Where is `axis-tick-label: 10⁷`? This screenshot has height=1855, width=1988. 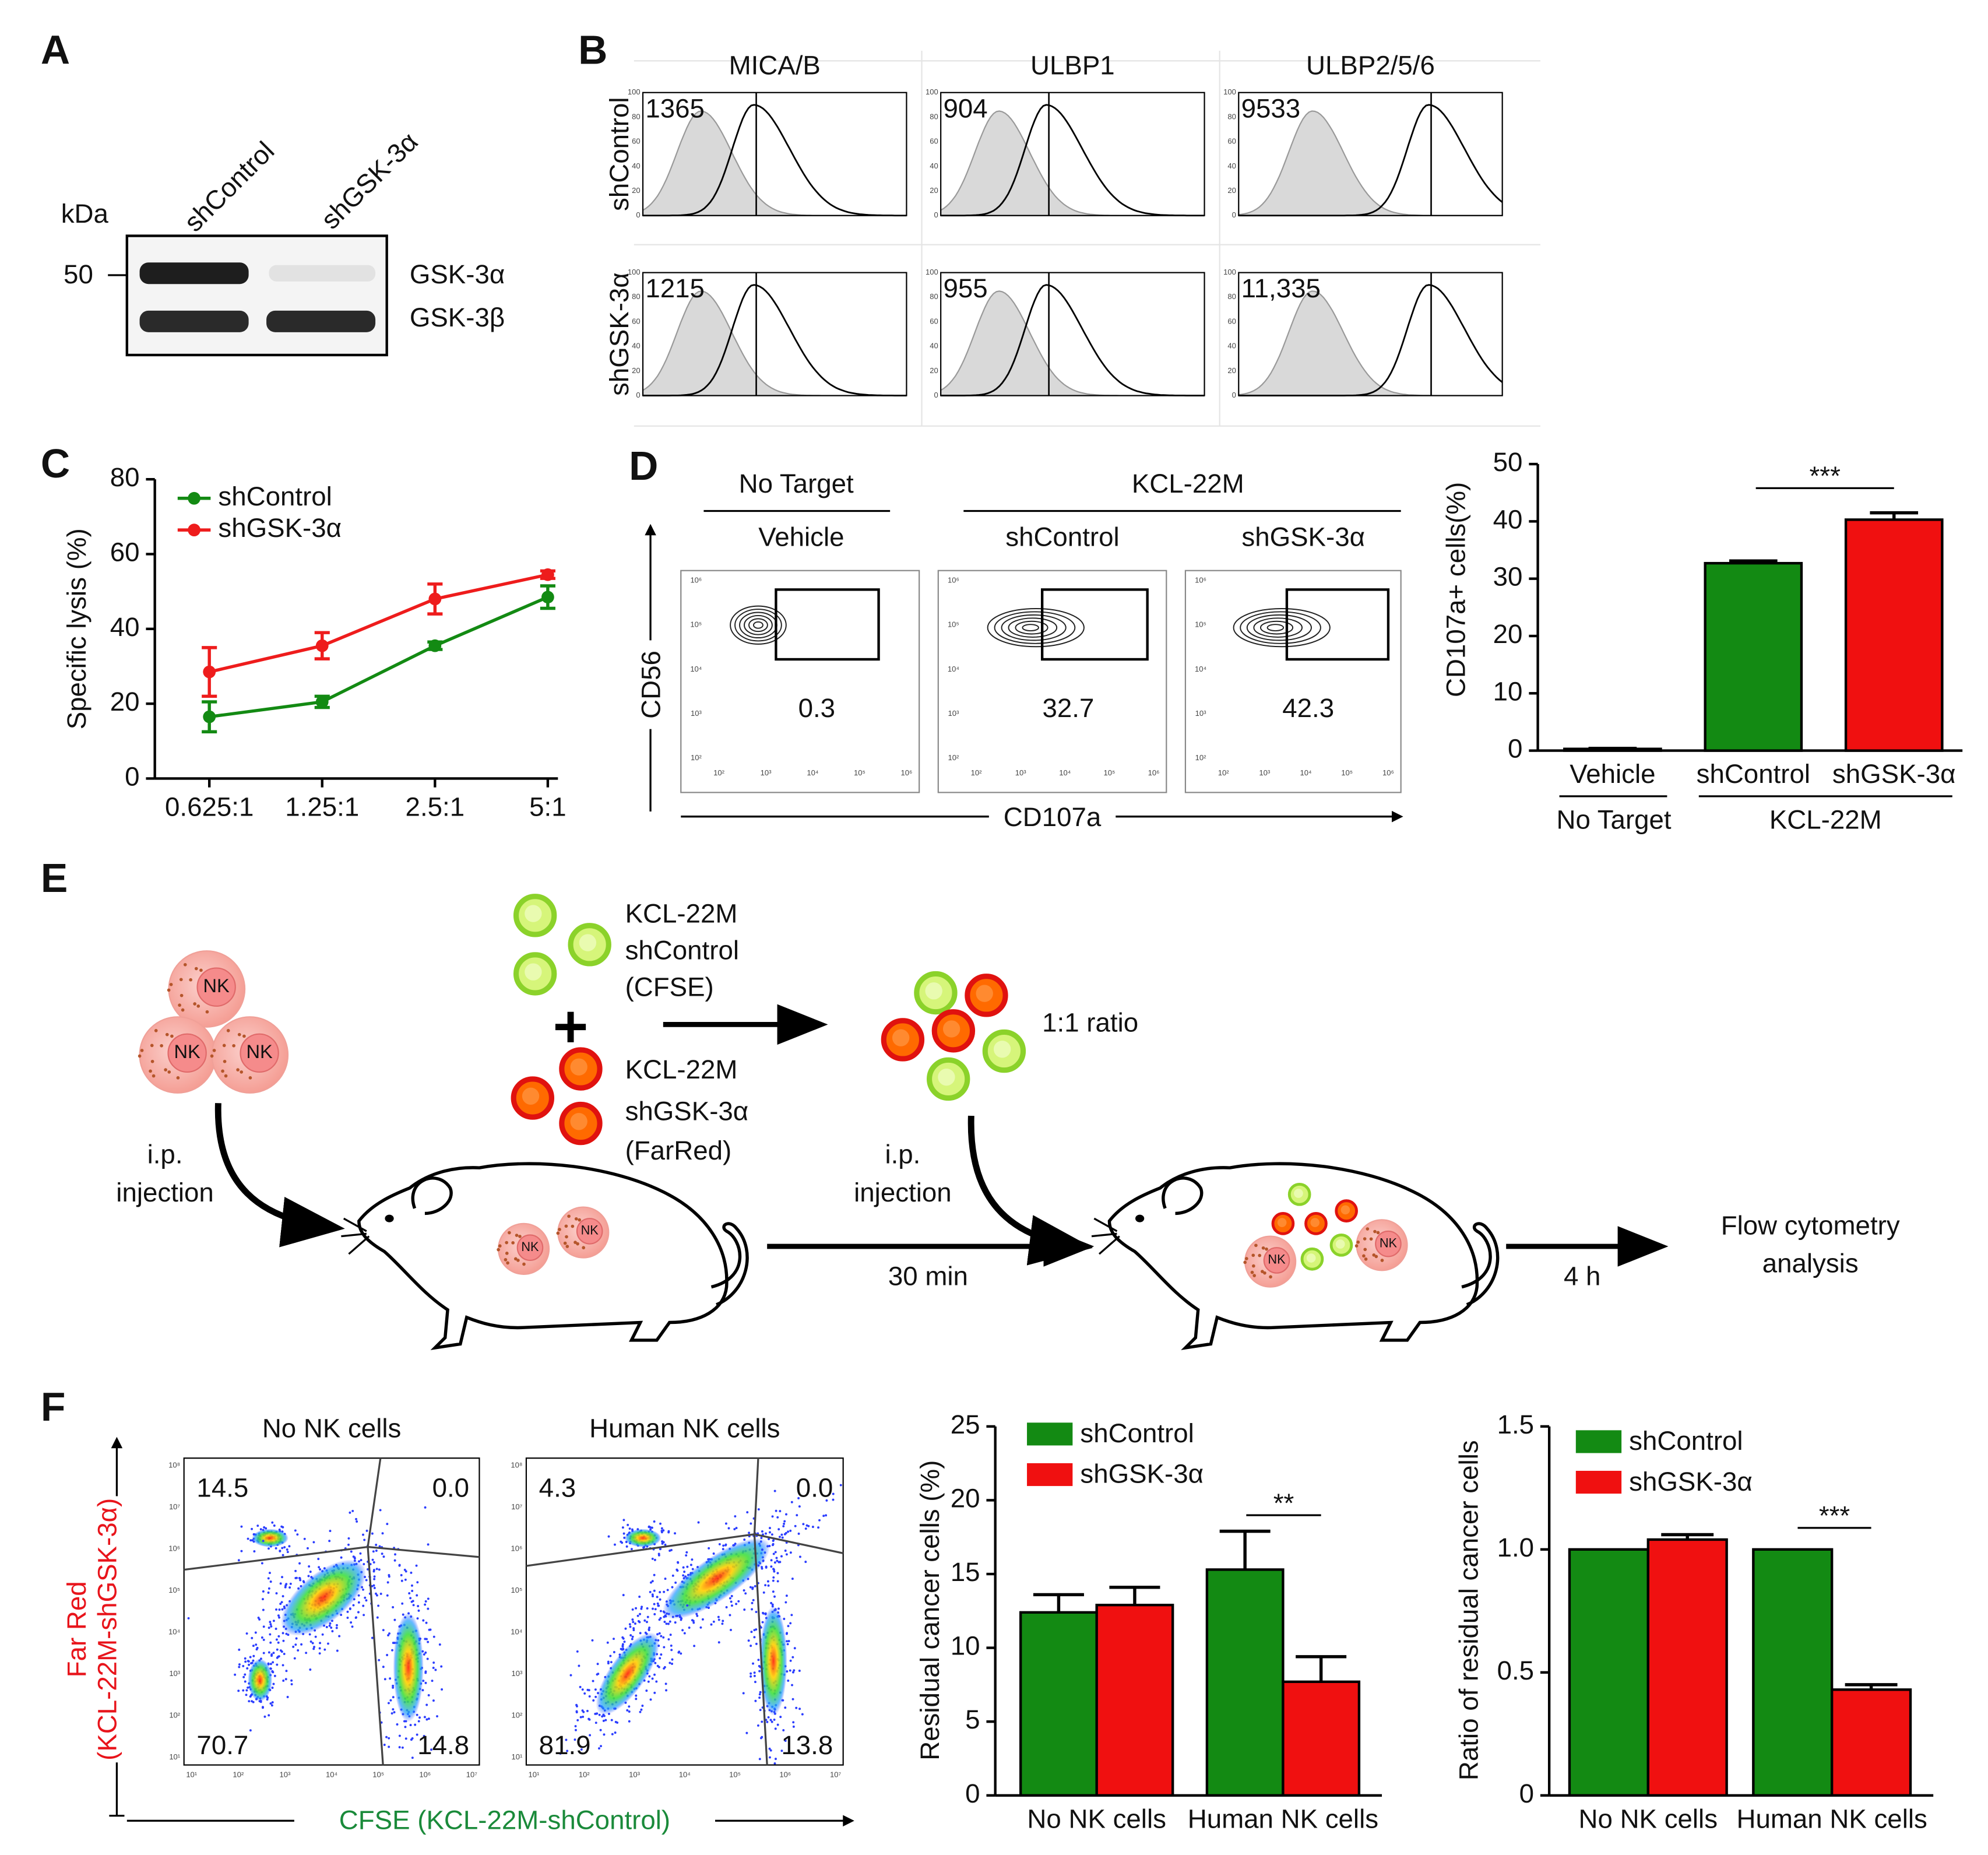
axis-tick-label: 10⁷ is located at coordinates (835, 1774).